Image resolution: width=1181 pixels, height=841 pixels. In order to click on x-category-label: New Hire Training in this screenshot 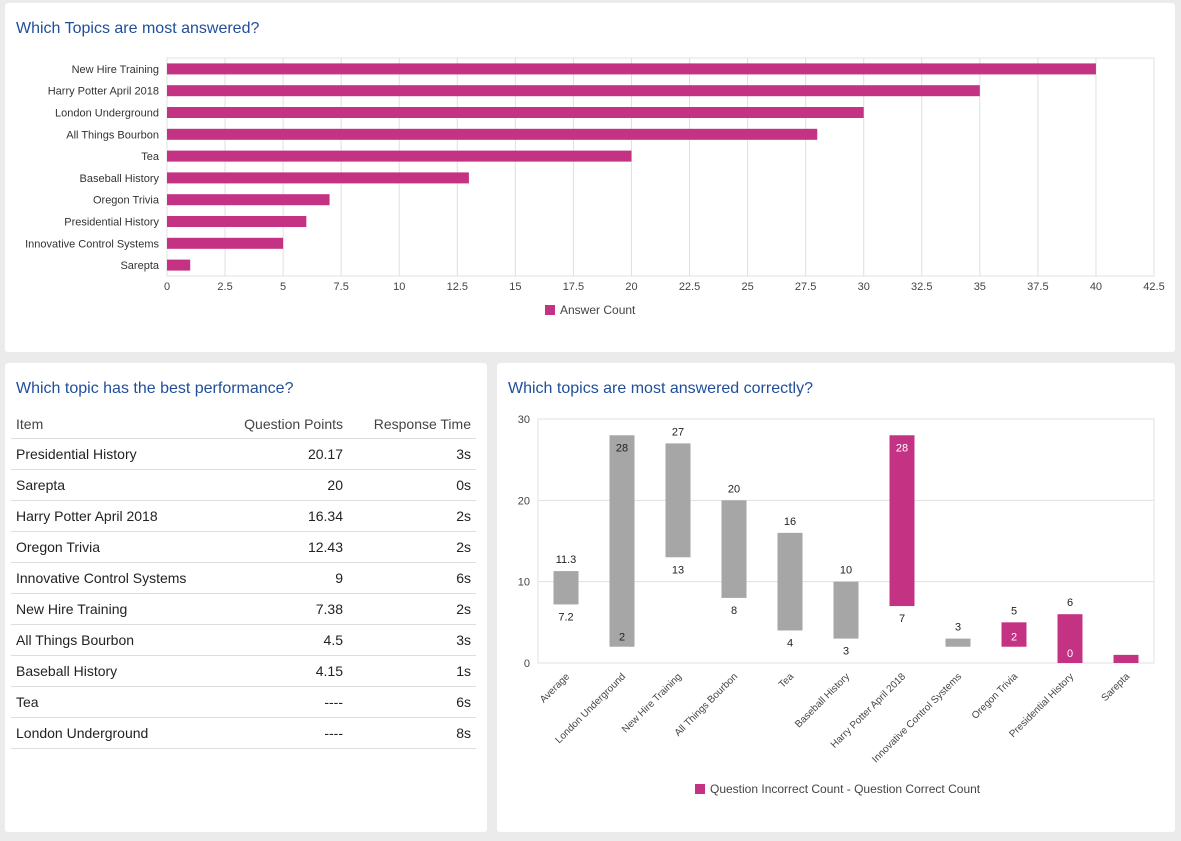, I will do `click(652, 703)`.